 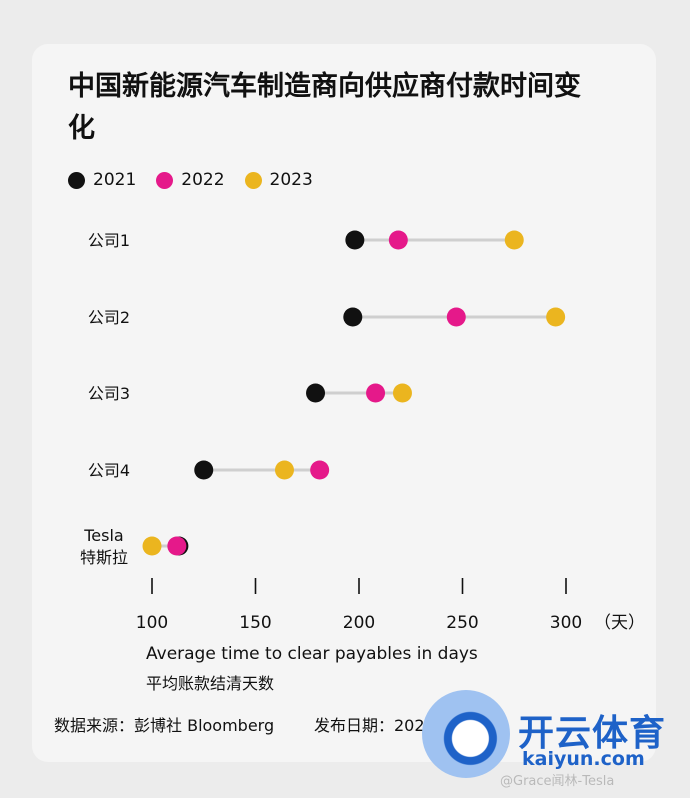 I want to click on data-source: 数据来源：彭博社 Bloomberg, so click(x=164, y=725).